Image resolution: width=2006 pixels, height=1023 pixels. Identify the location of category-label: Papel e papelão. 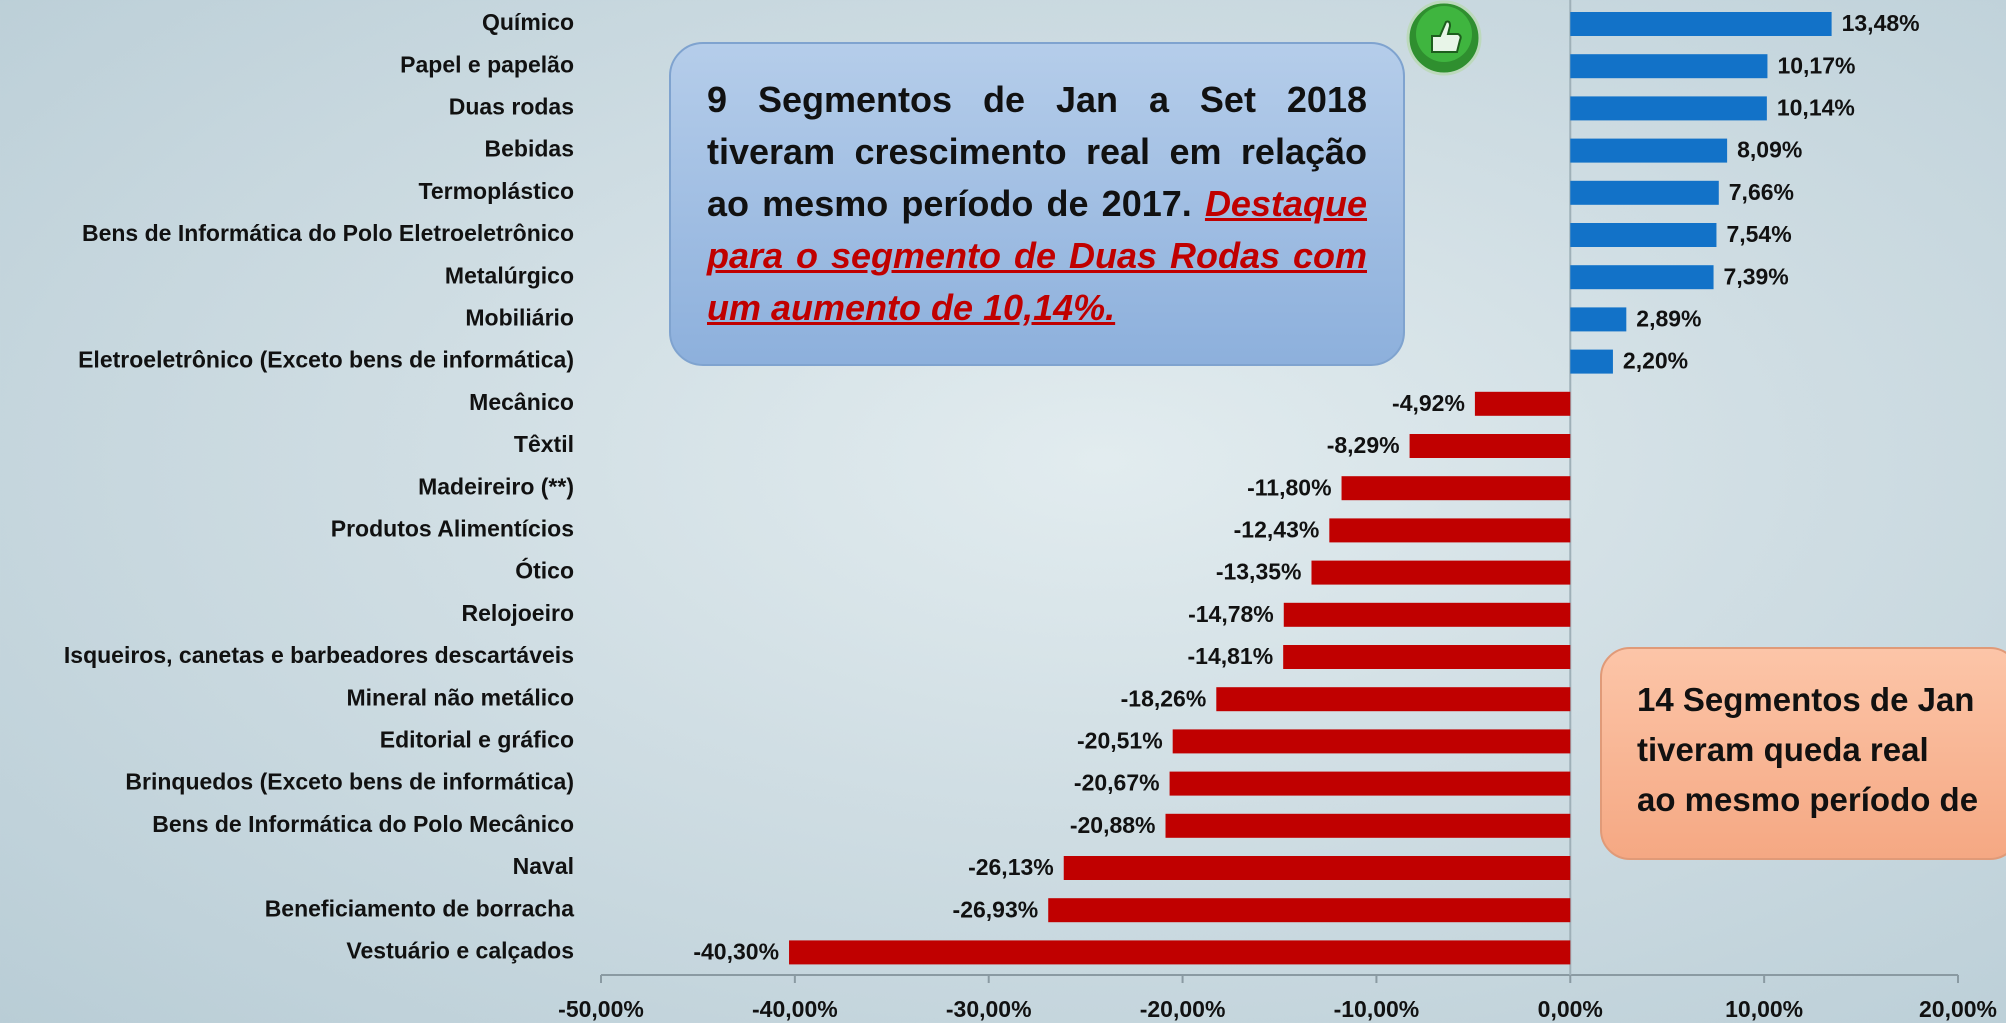
(487, 64).